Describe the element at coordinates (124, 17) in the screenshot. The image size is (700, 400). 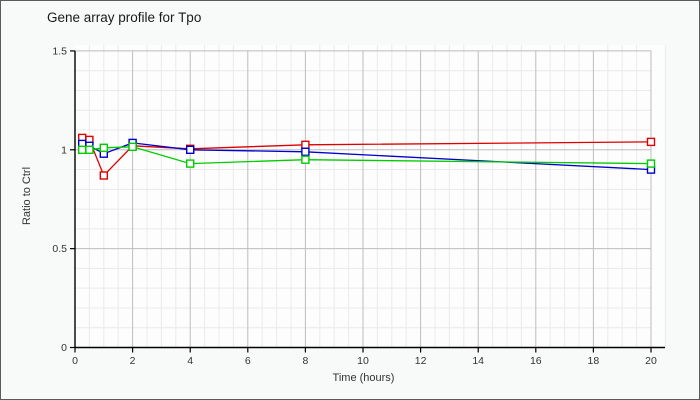
I see `chart-title: Gene array profile for Tpo` at that location.